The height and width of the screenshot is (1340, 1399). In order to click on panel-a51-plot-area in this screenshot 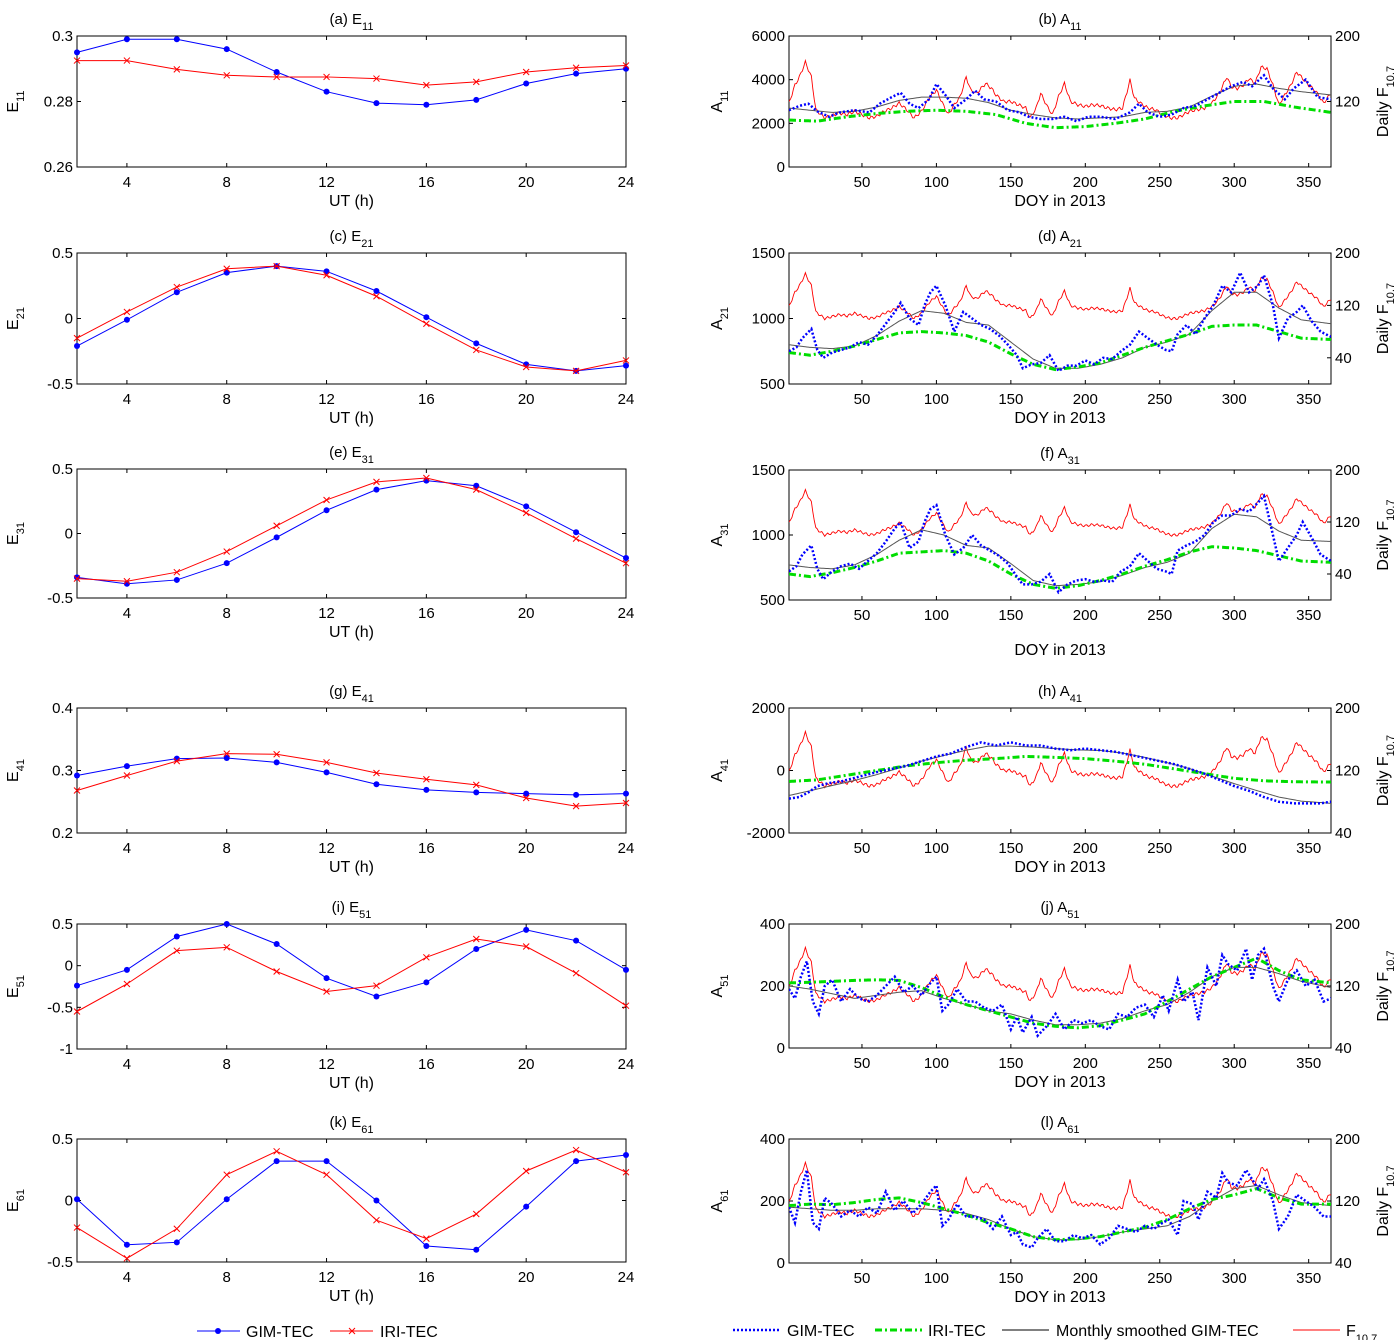, I will do `click(1060, 991)`.